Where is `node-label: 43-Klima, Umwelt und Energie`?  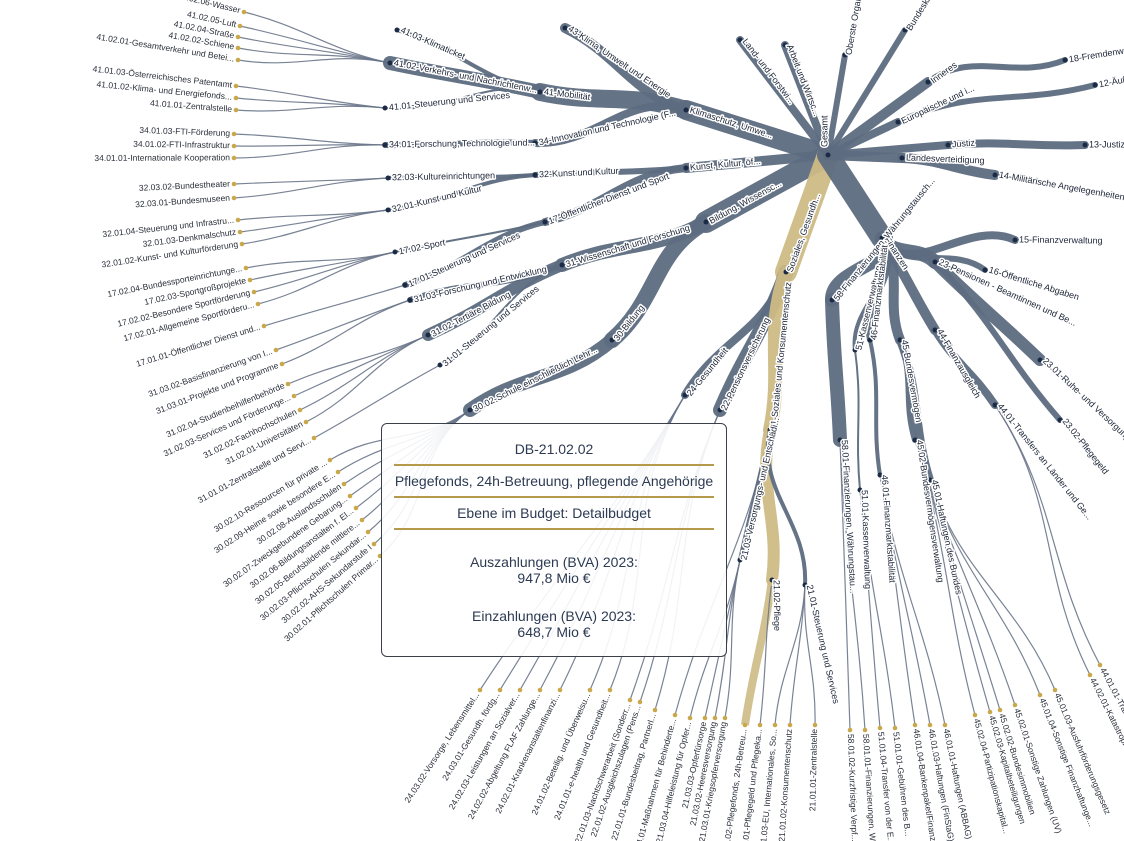 node-label: 43-Klima, Umwelt und Energie is located at coordinates (620, 61).